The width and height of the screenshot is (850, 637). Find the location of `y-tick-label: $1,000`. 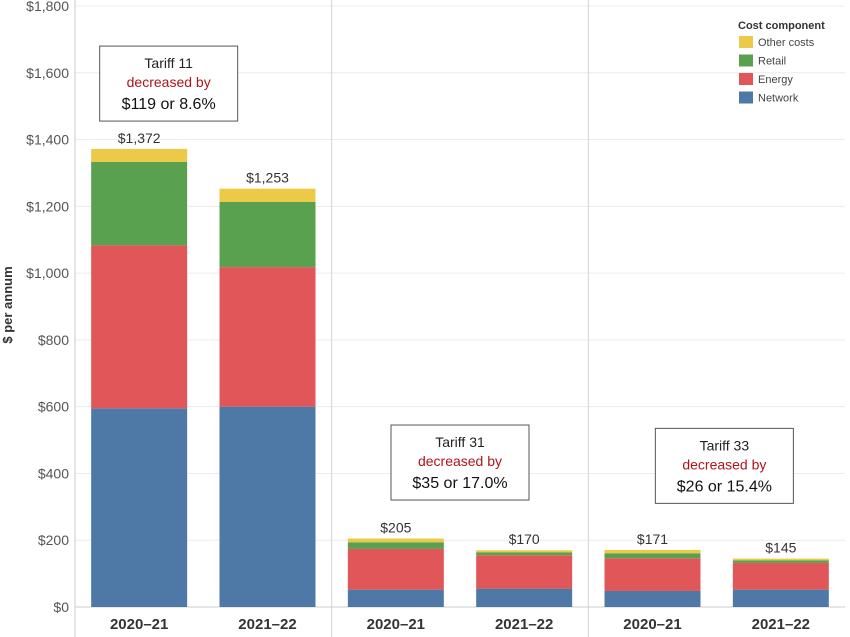

y-tick-label: $1,000 is located at coordinates (47, 273).